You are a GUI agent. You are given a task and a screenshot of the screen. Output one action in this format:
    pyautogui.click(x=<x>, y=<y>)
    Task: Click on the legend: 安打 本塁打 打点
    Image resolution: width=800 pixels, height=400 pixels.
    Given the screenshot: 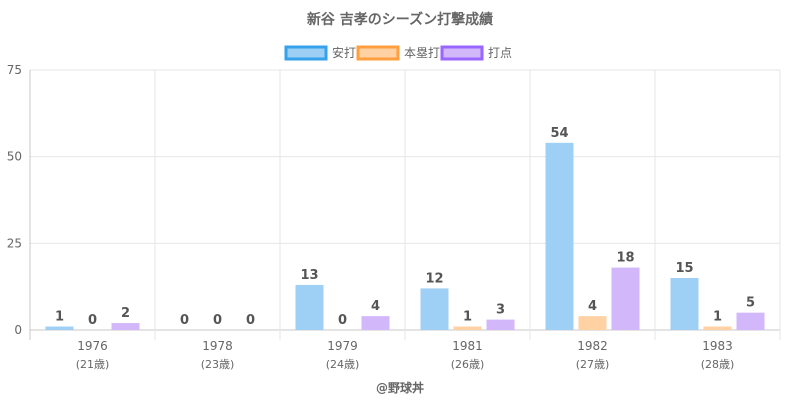 What is the action you would take?
    pyautogui.click(x=398, y=53)
    